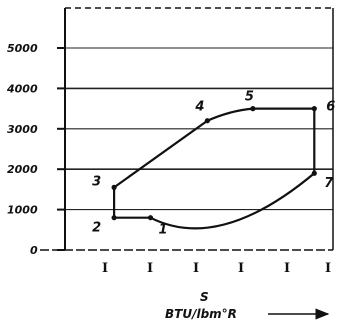  What do you see at coordinates (249, 97) in the screenshot?
I see `state-label-5: 5` at bounding box center [249, 97].